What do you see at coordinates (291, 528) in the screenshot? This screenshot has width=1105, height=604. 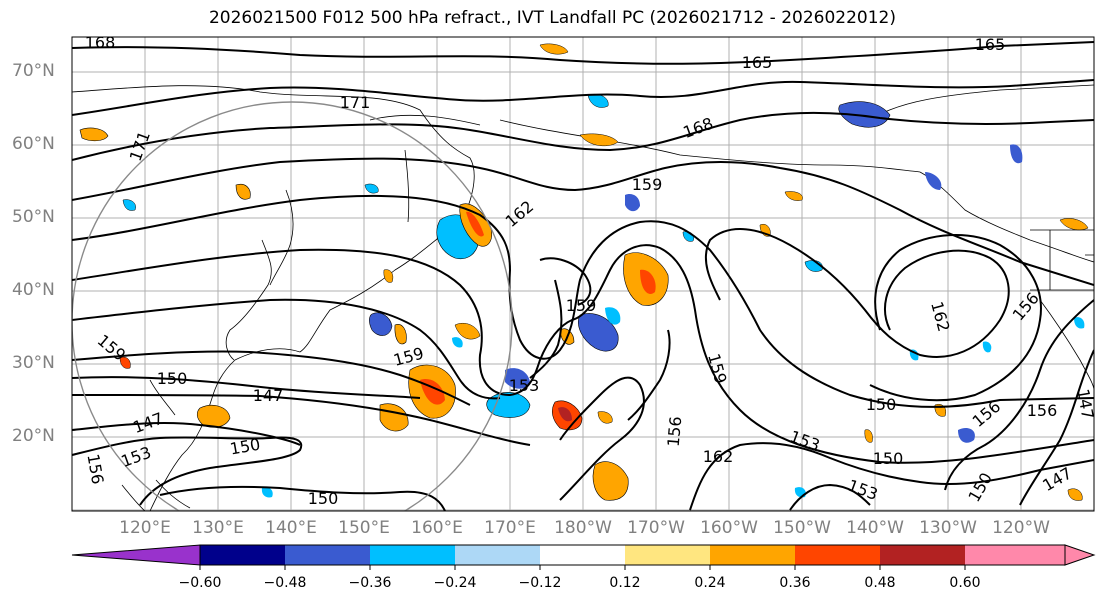 I see `lon-label: 140°E` at bounding box center [291, 528].